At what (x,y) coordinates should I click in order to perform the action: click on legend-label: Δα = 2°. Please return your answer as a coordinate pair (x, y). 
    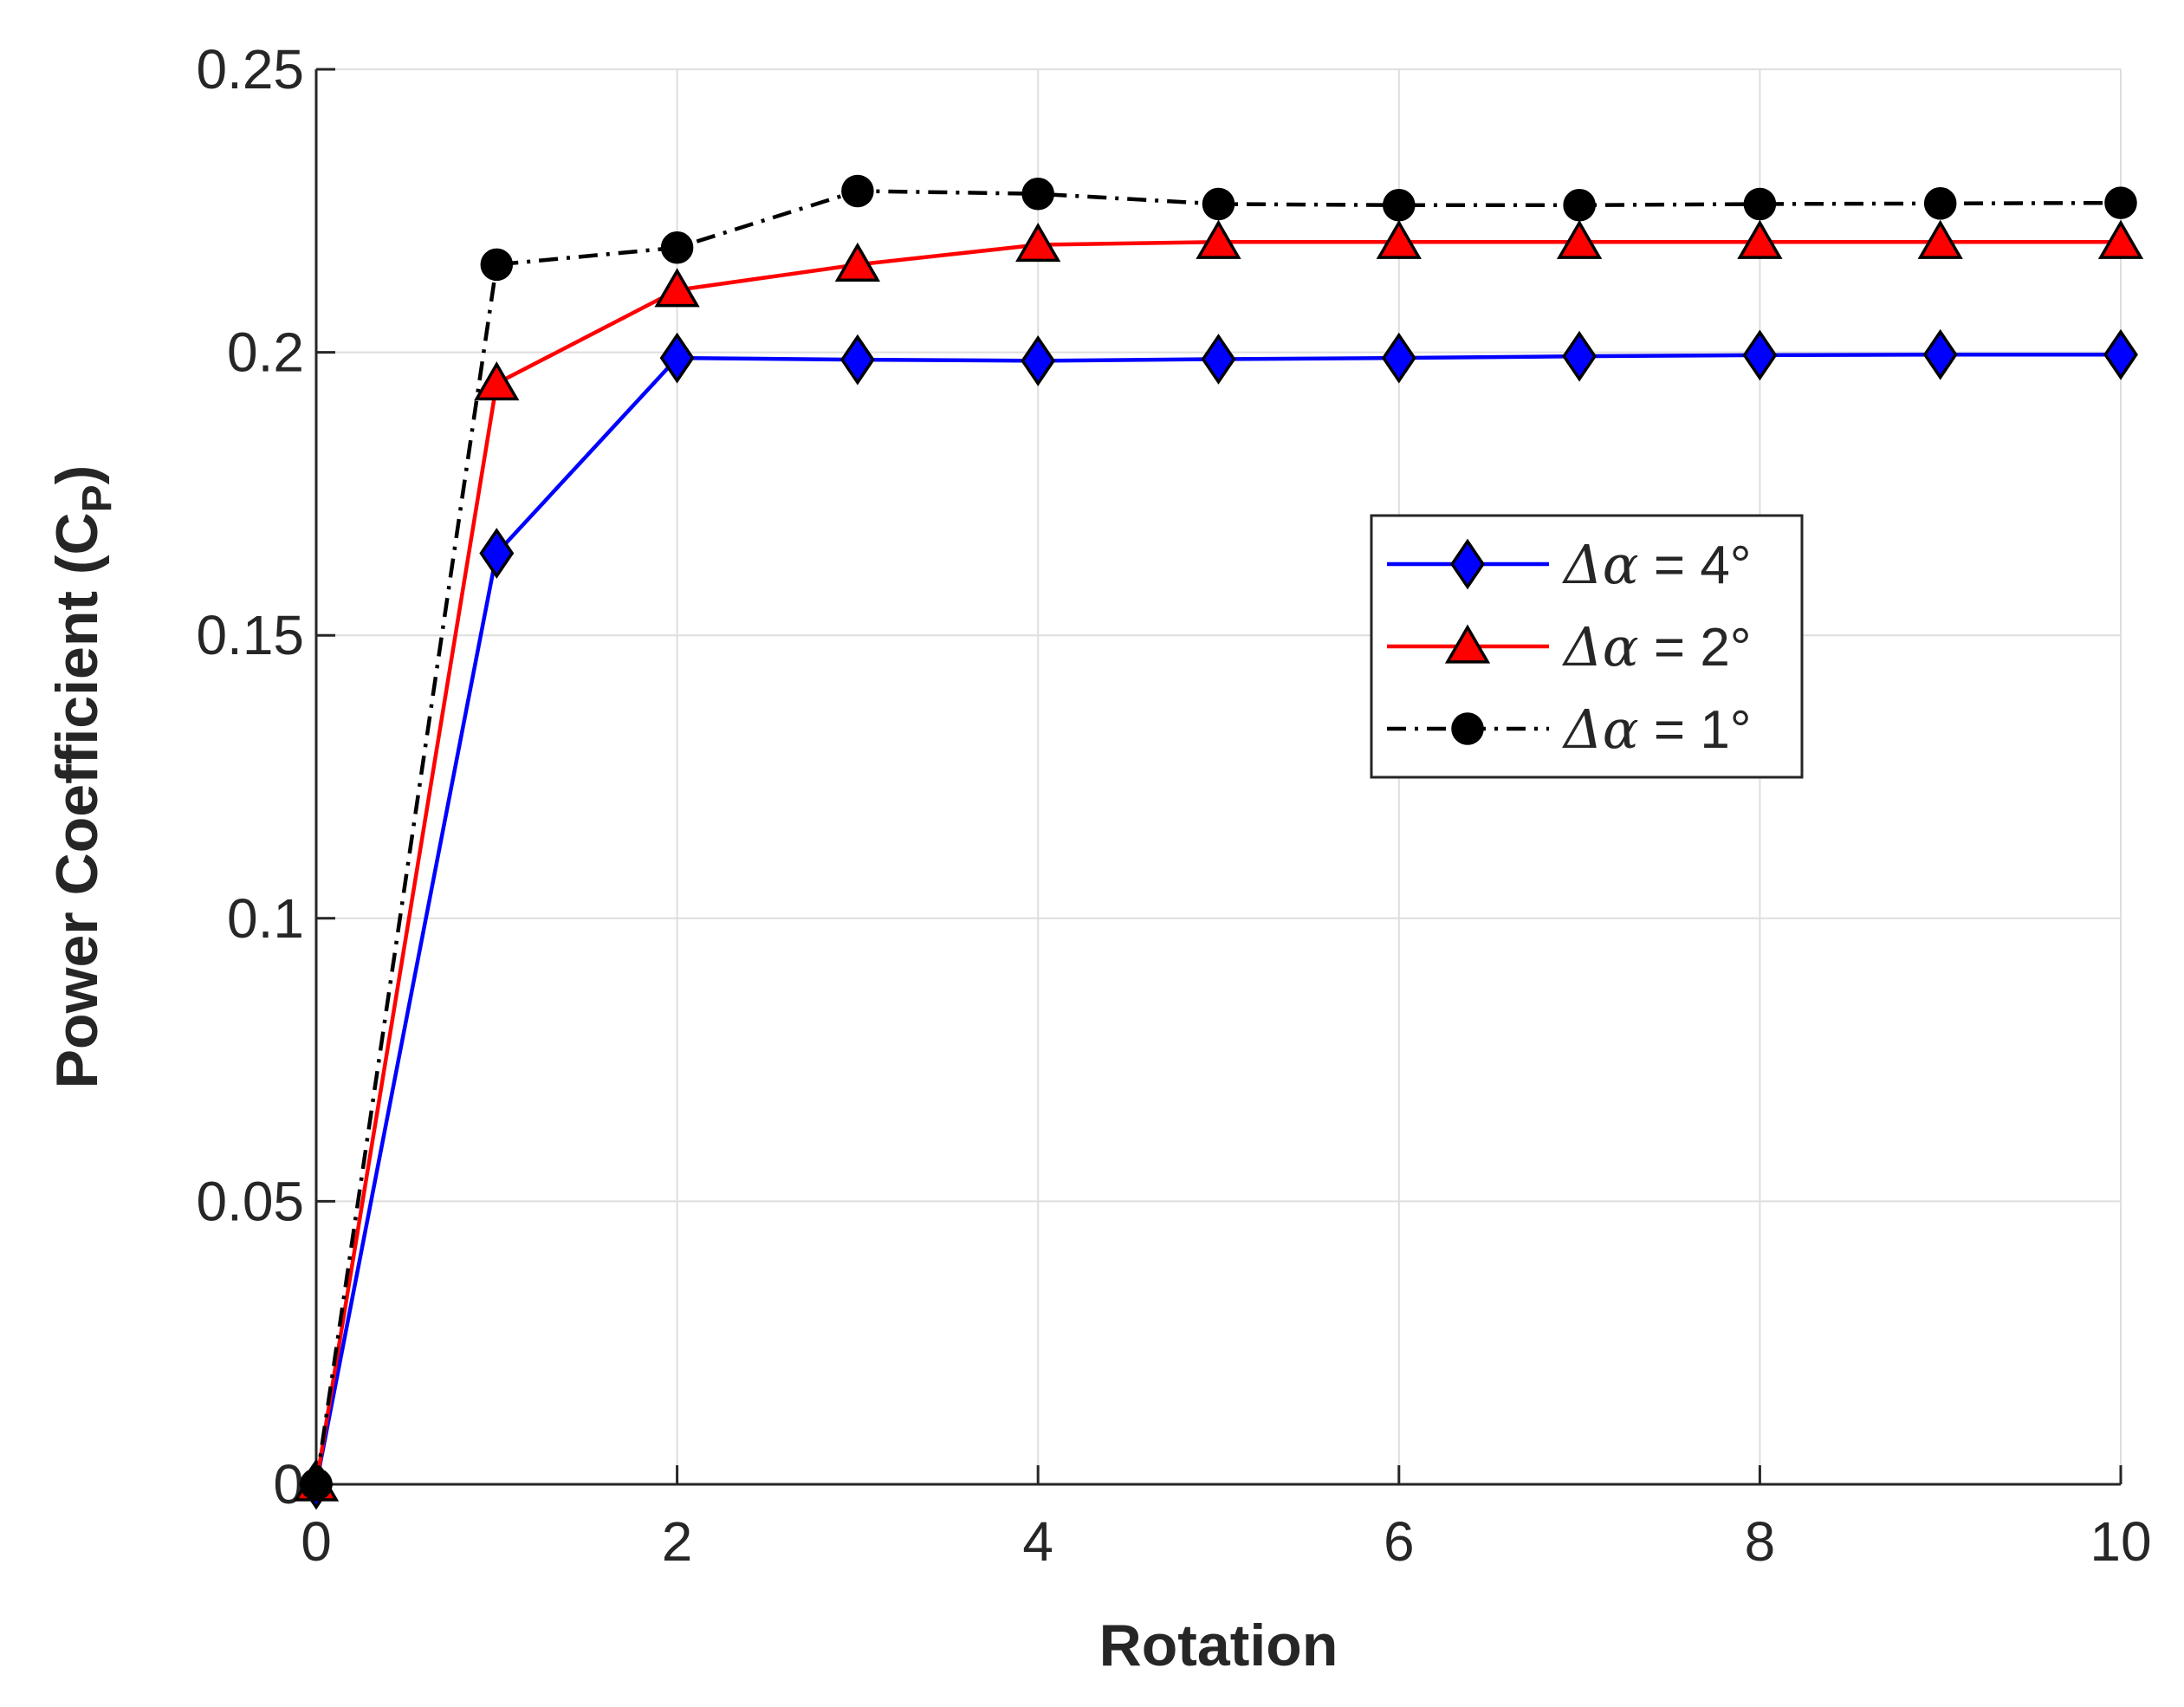
    Looking at the image, I should click on (1657, 647).